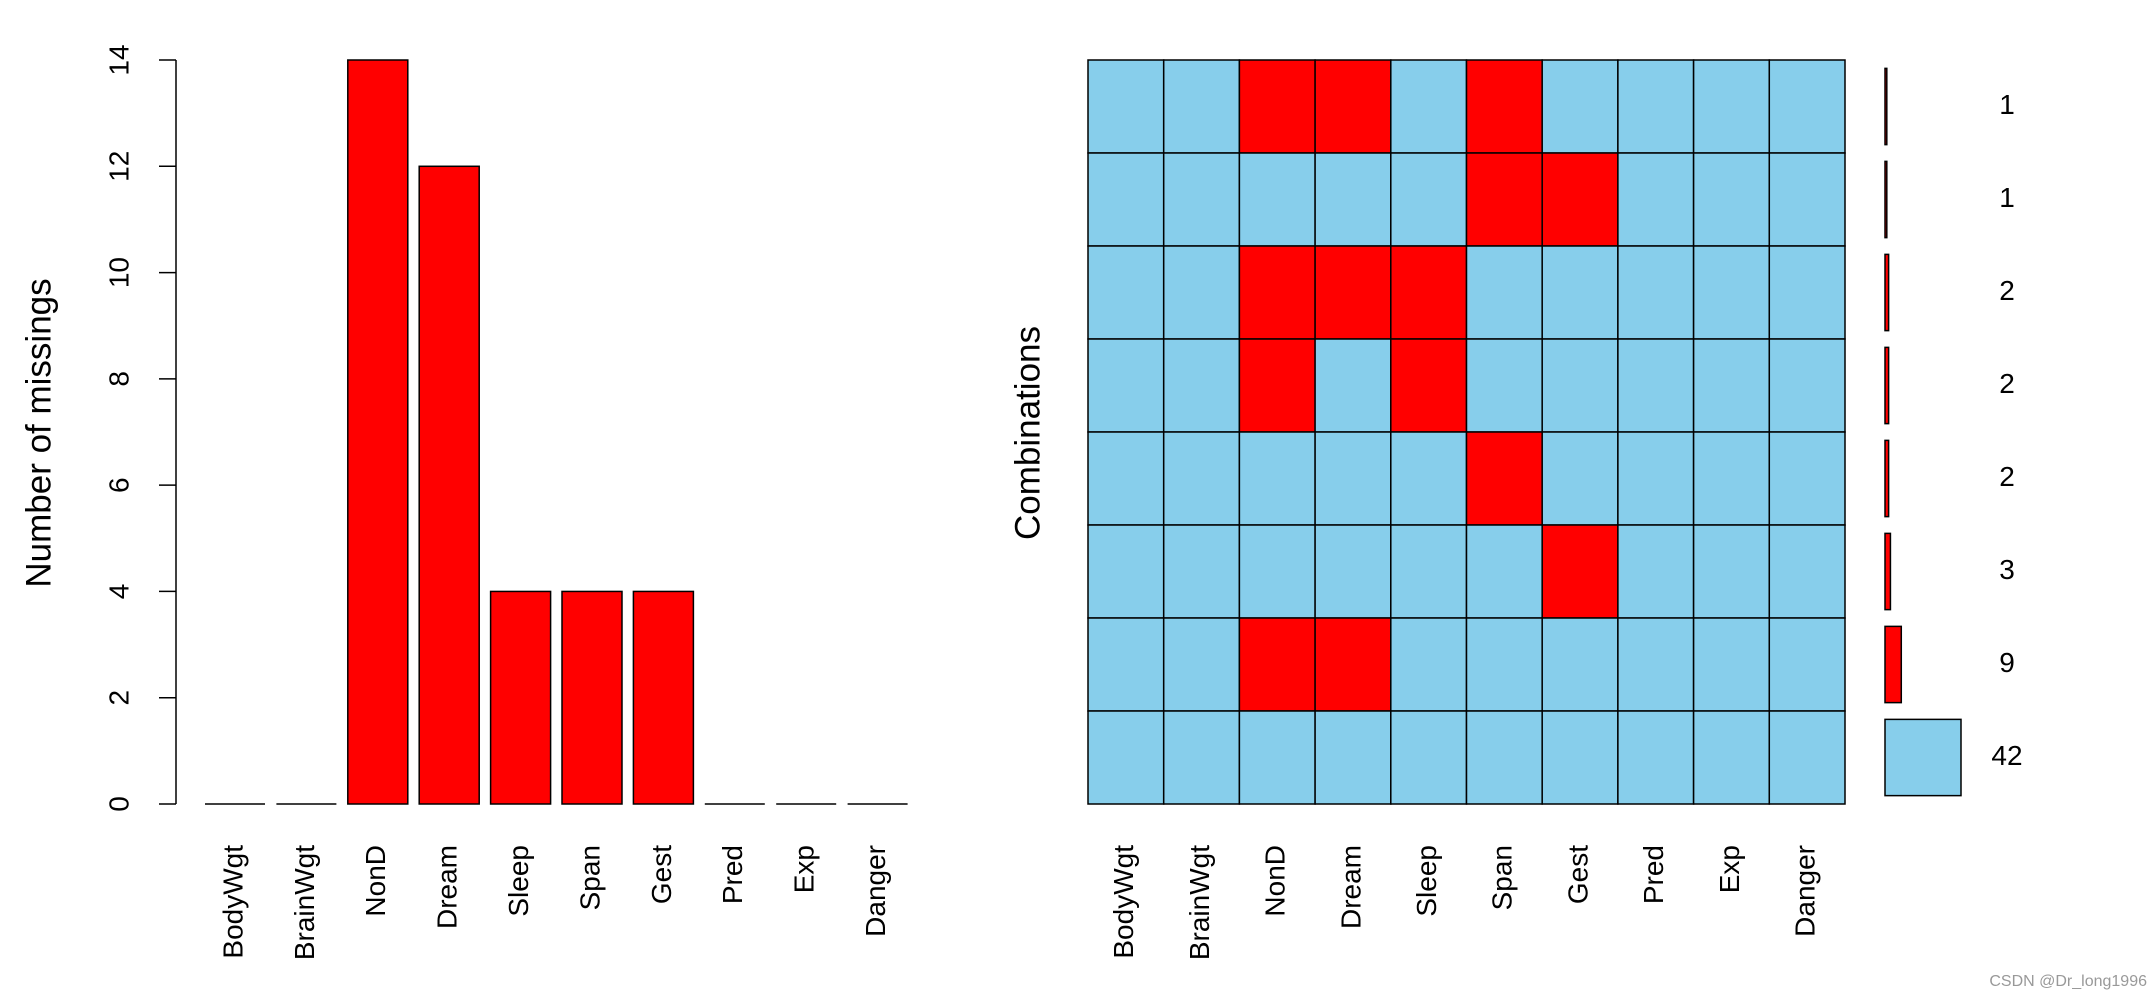  Describe the element at coordinates (1729, 869) in the screenshot. I see `x-tick-label: Exp` at that location.